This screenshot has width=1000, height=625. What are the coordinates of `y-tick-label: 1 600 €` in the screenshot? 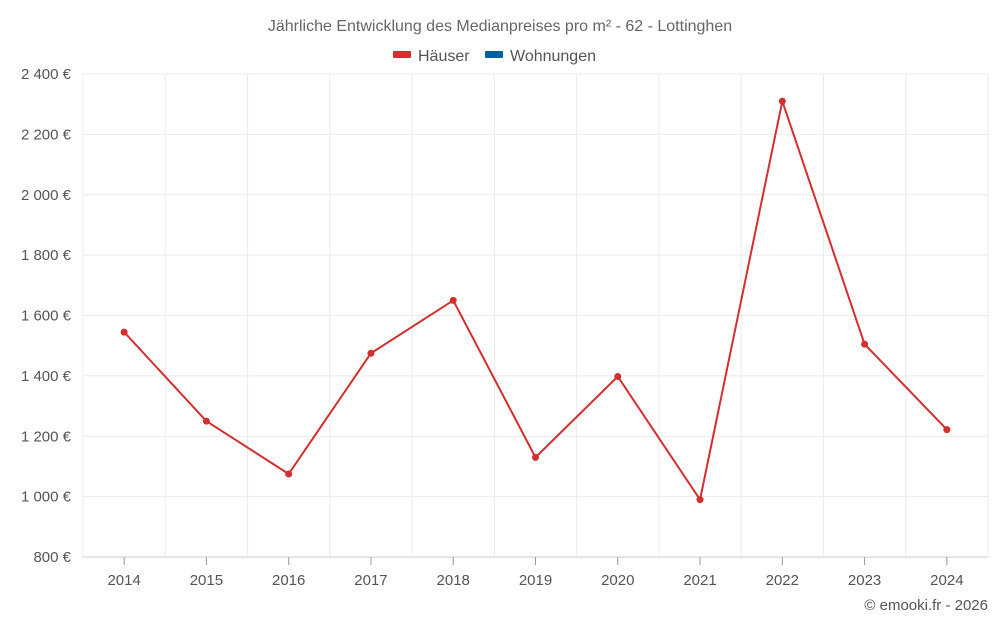 It's located at (46, 316).